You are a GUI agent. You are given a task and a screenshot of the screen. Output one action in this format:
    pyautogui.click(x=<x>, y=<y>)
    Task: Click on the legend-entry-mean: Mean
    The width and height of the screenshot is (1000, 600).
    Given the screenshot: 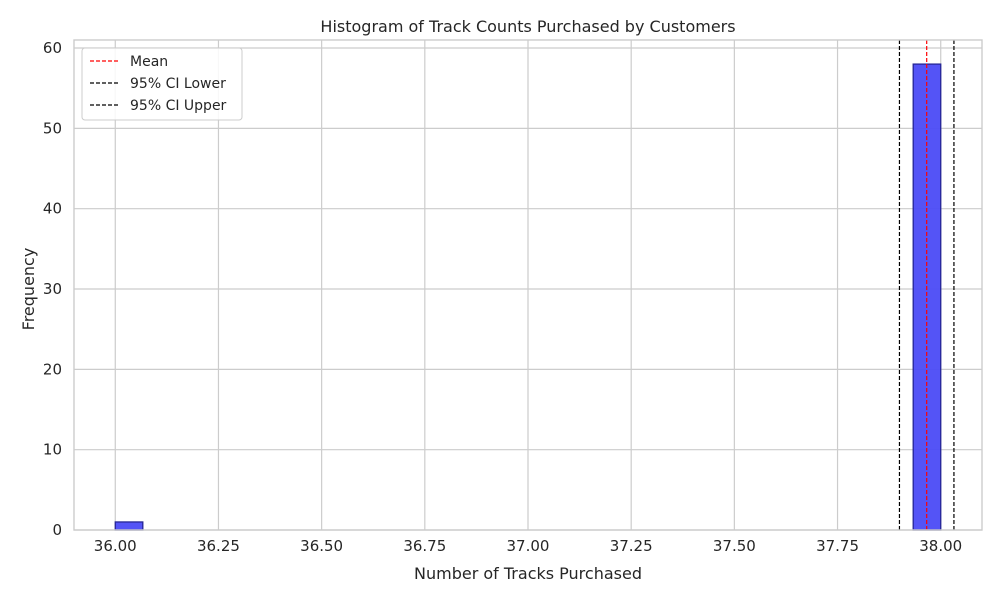 What is the action you would take?
    pyautogui.click(x=149, y=62)
    